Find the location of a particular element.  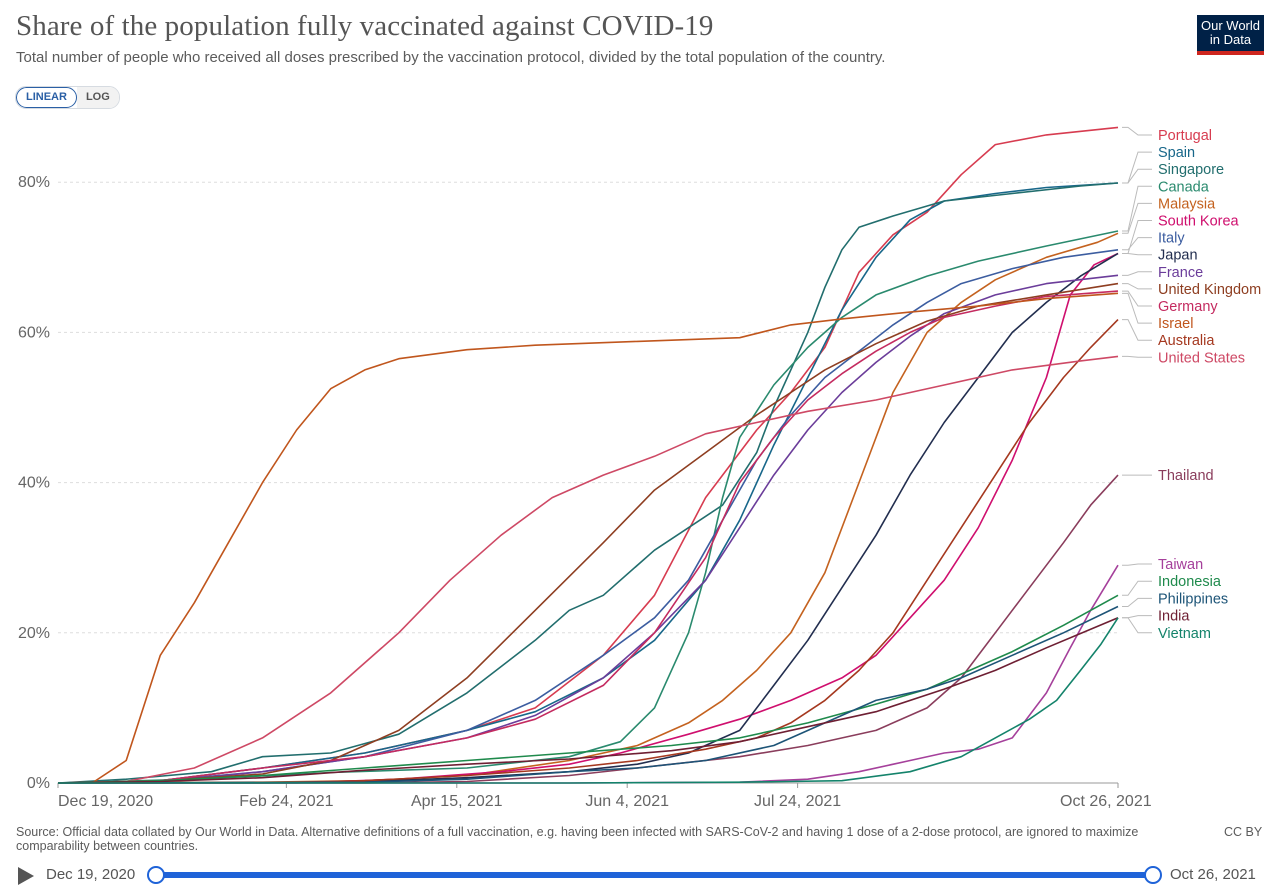

leader-line-spain is located at coordinates (1137, 167).